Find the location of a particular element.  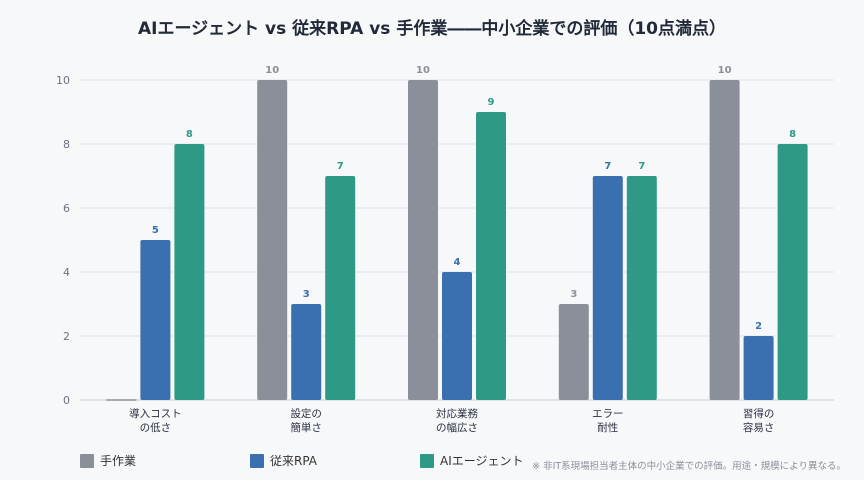

legend-item-ai: AIエージェント is located at coordinates (472, 460).